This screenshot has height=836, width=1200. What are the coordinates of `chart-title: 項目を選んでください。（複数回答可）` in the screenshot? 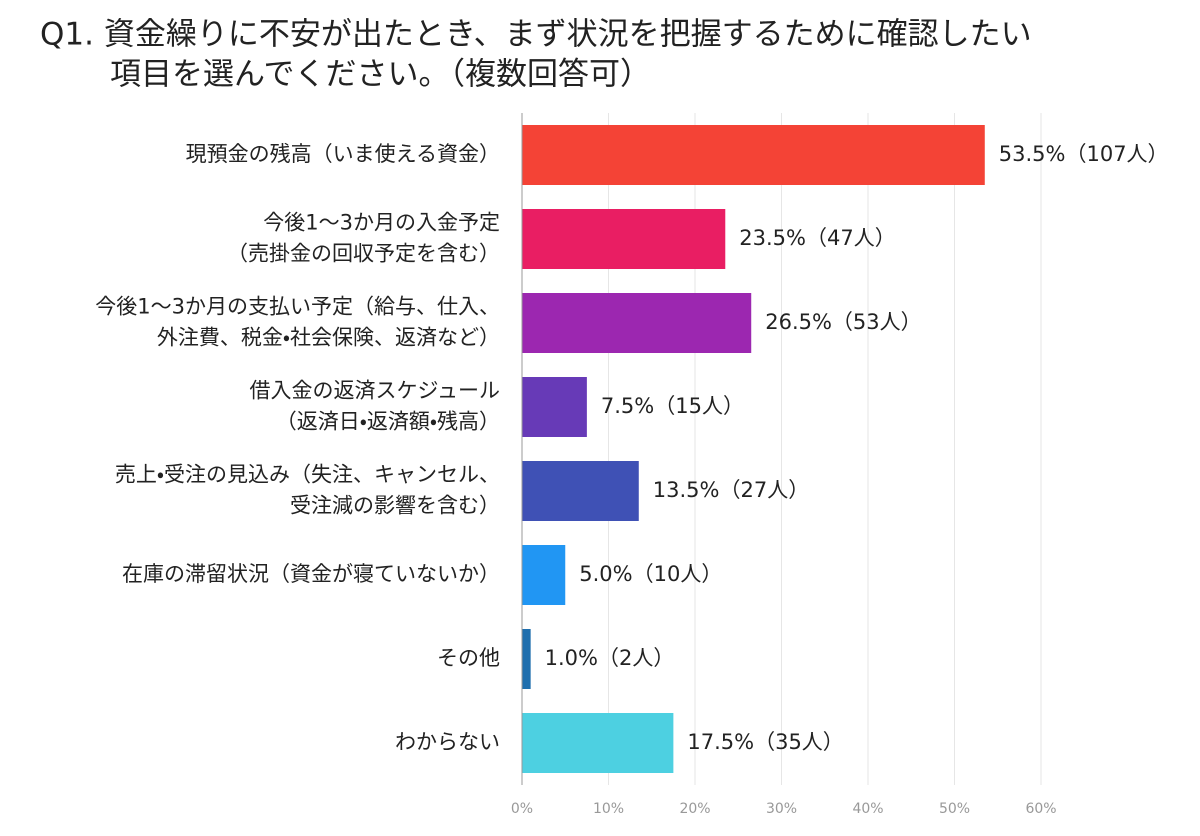 It's located at (380, 75).